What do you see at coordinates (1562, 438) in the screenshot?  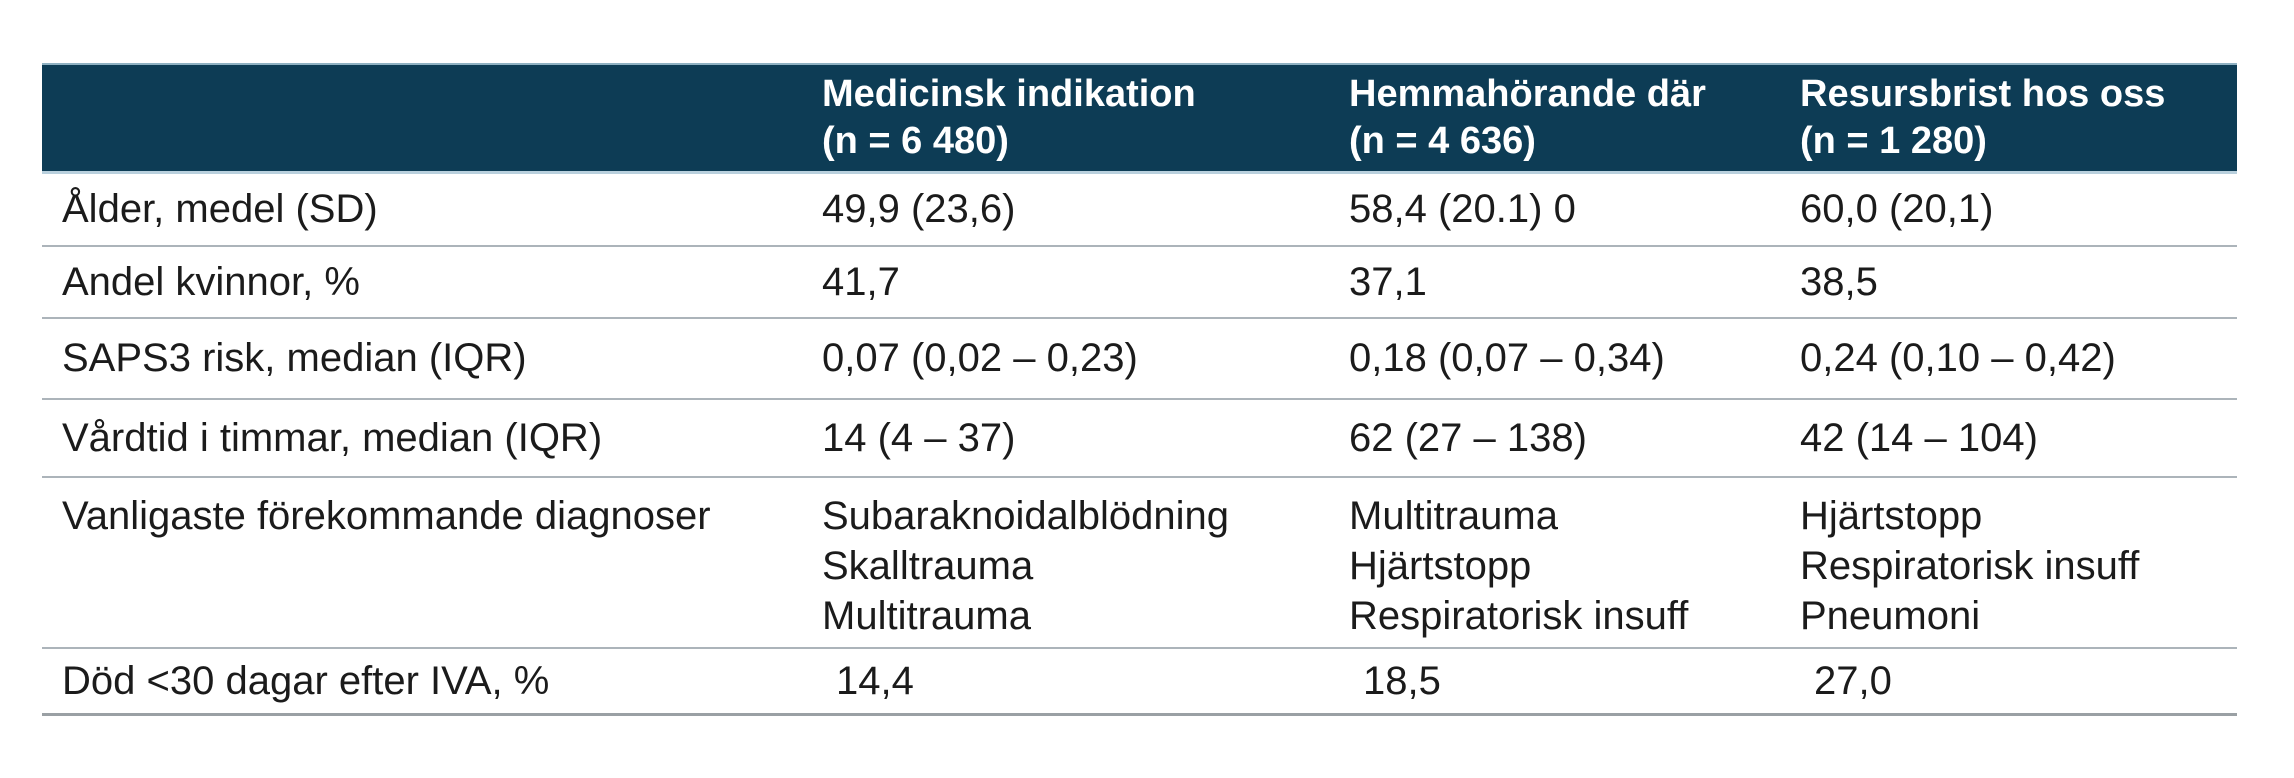 I see `value-cell: 62 (27 – 138)` at bounding box center [1562, 438].